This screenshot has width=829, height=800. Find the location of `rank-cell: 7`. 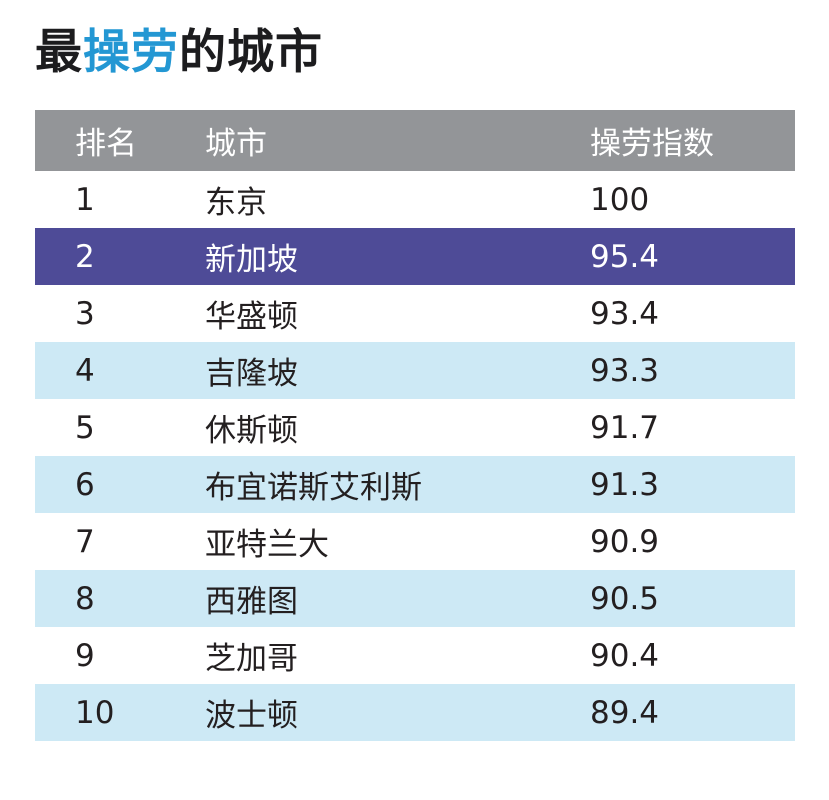

rank-cell: 7 is located at coordinates (85, 541).